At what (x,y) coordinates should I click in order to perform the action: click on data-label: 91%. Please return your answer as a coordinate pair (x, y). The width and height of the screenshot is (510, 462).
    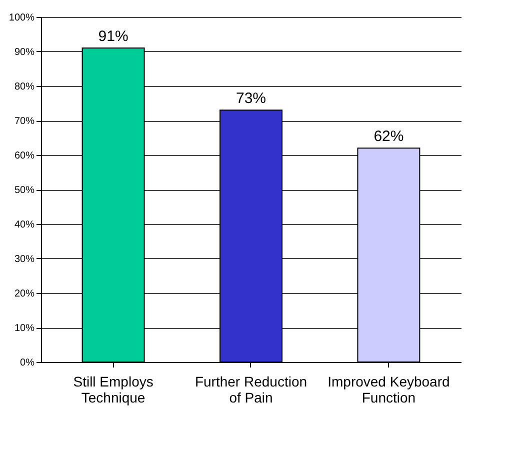
    Looking at the image, I should click on (113, 37).